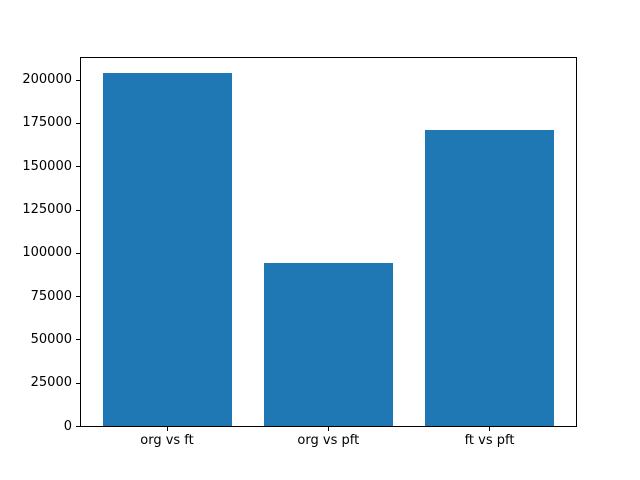 This screenshot has height=480, width=640. I want to click on y-tick-label-100000: 100000, so click(47, 253).